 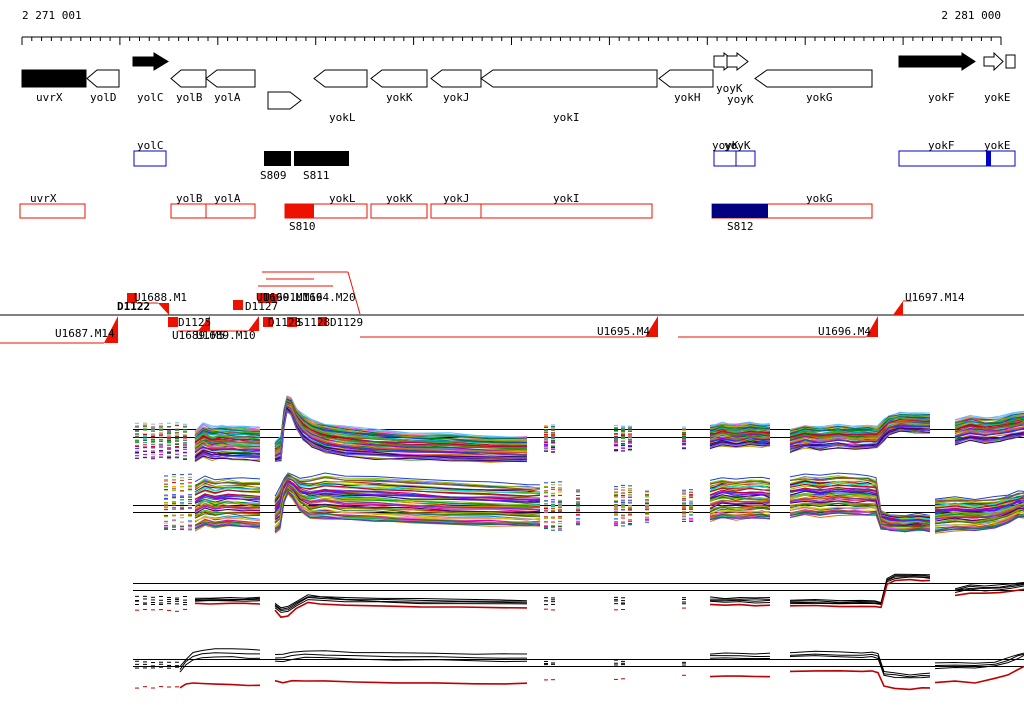 I want to click on gene-yolD-arrow, so click(x=103, y=78).